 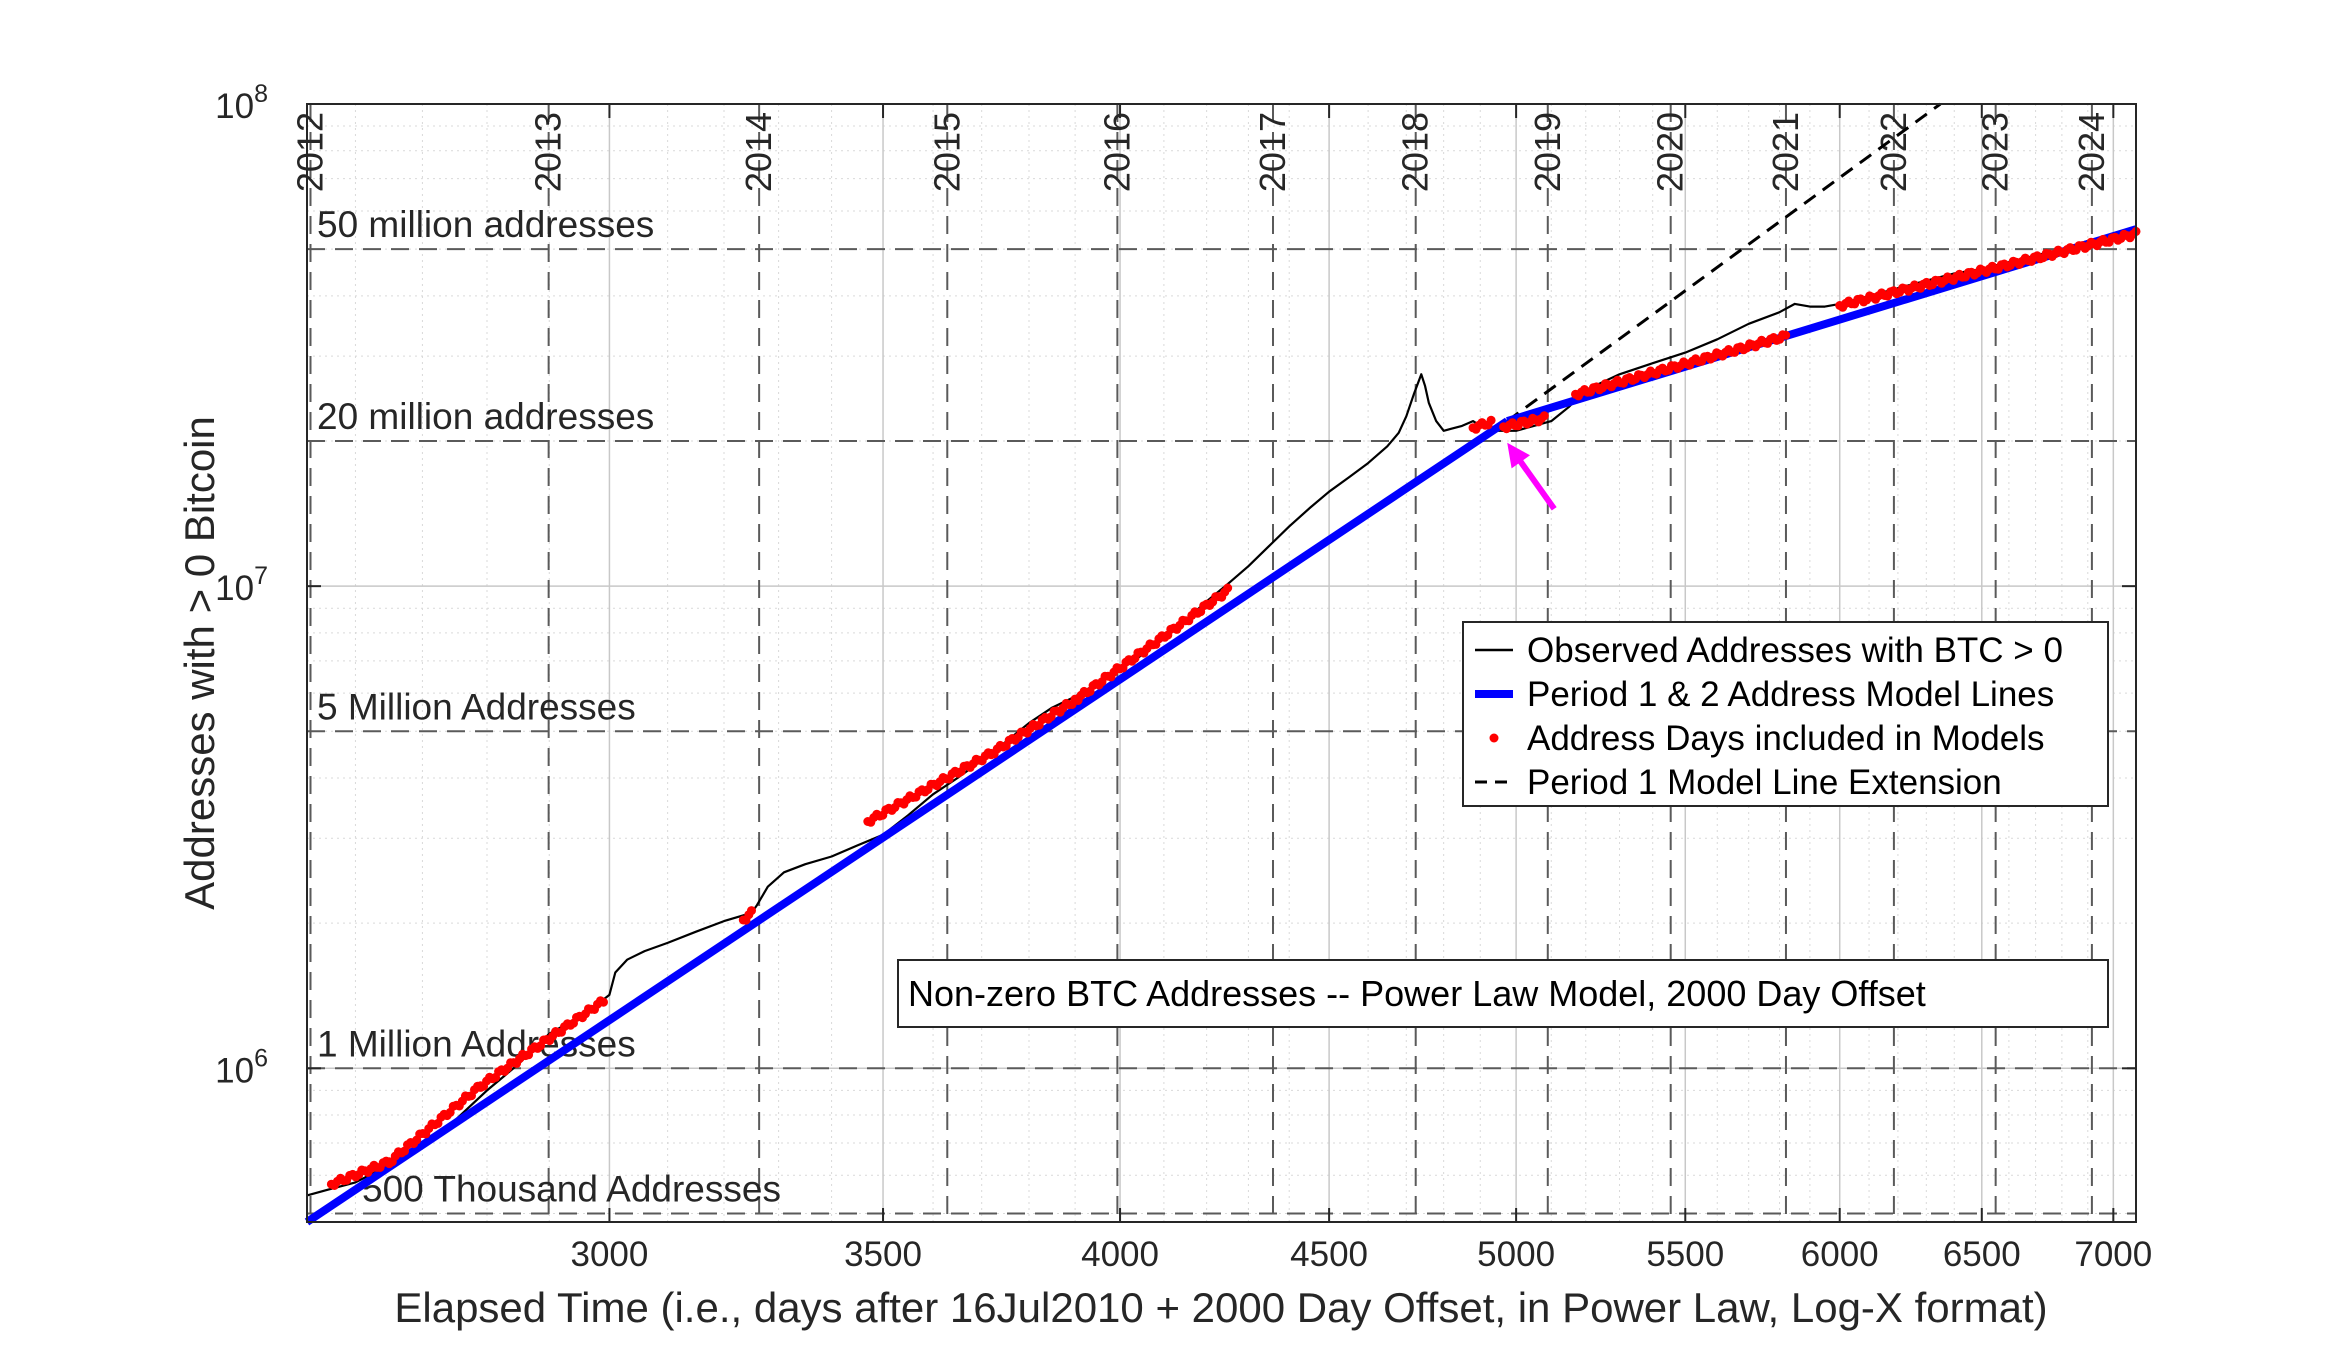 I want to click on y-tick-label: 10⁷, so click(x=241, y=585).